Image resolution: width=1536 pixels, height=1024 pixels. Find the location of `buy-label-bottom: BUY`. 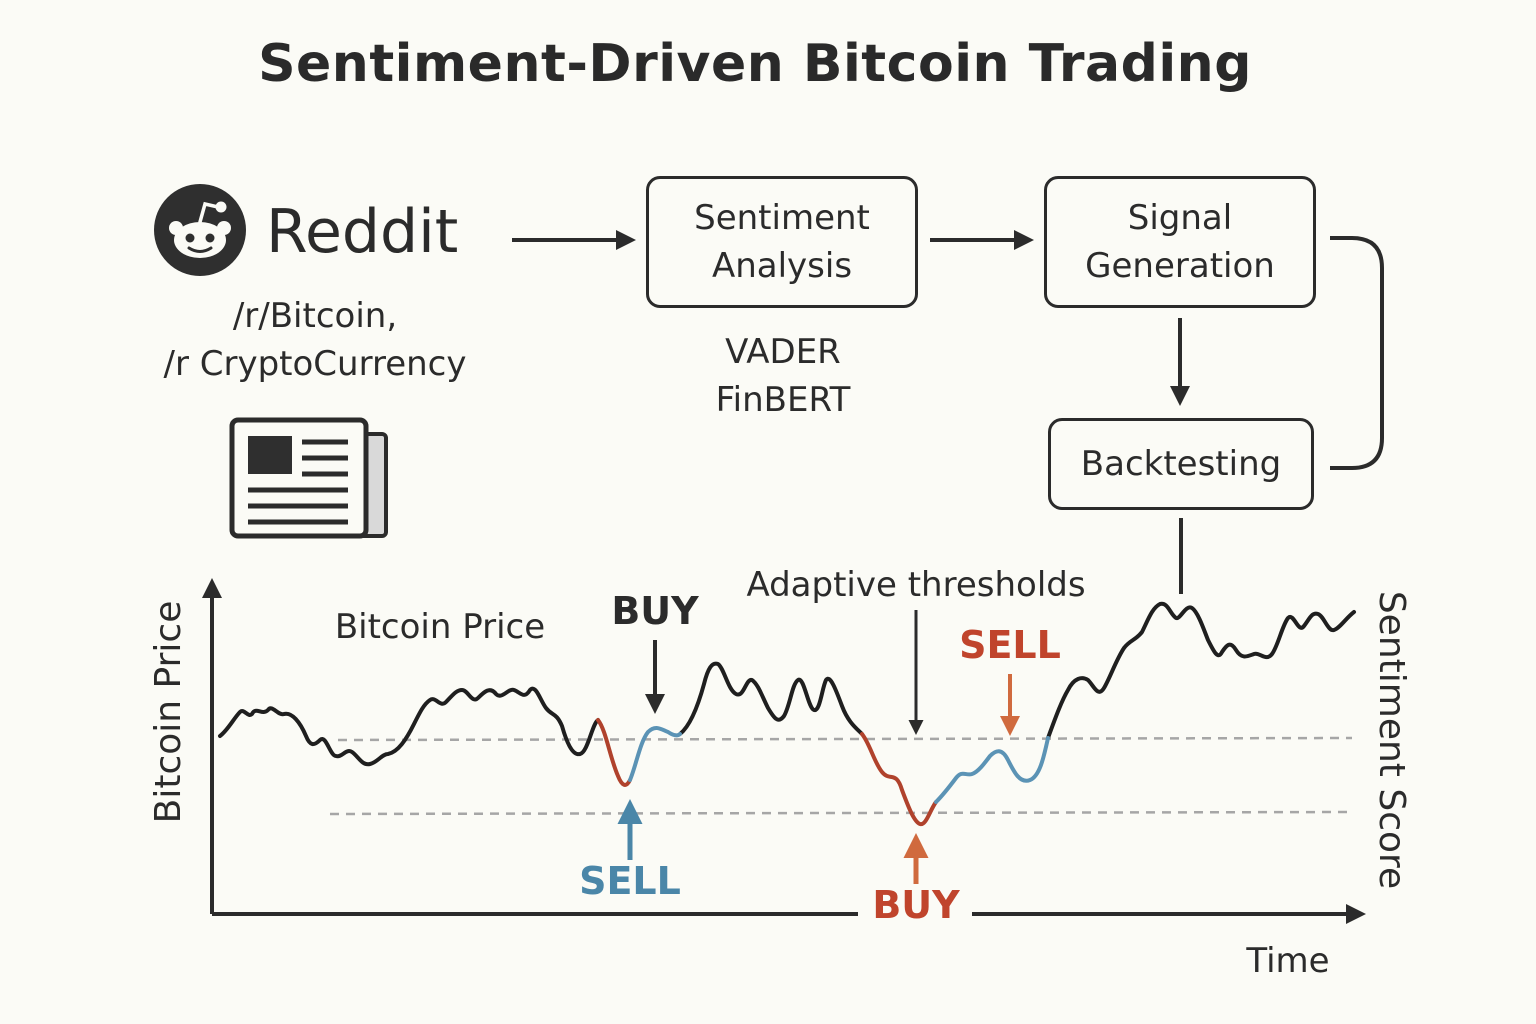

buy-label-bottom: BUY is located at coordinates (916, 905).